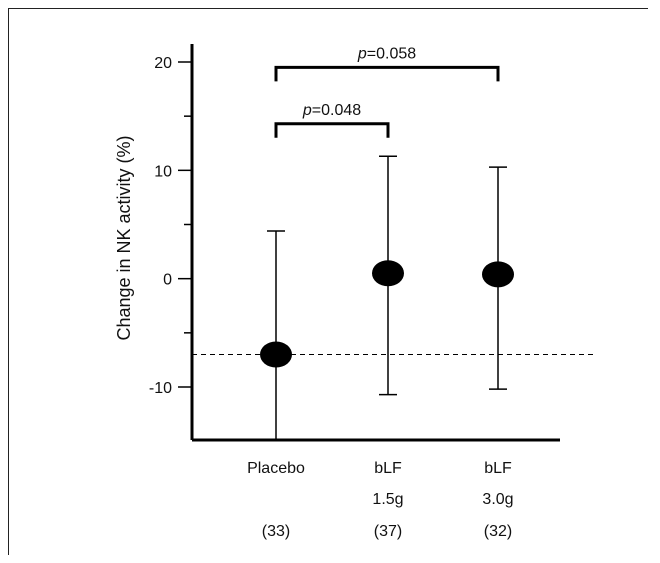 The height and width of the screenshot is (563, 660). I want to click on y-tick-label: -10, so click(160, 388).